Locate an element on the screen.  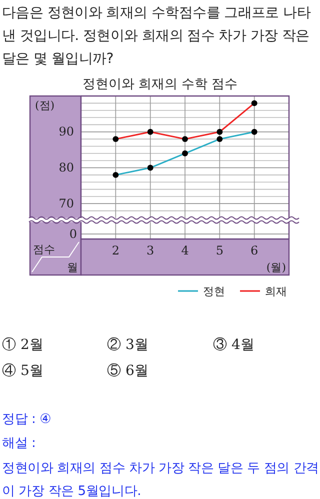
text: 정답 : ④ is located at coordinates (27, 419).